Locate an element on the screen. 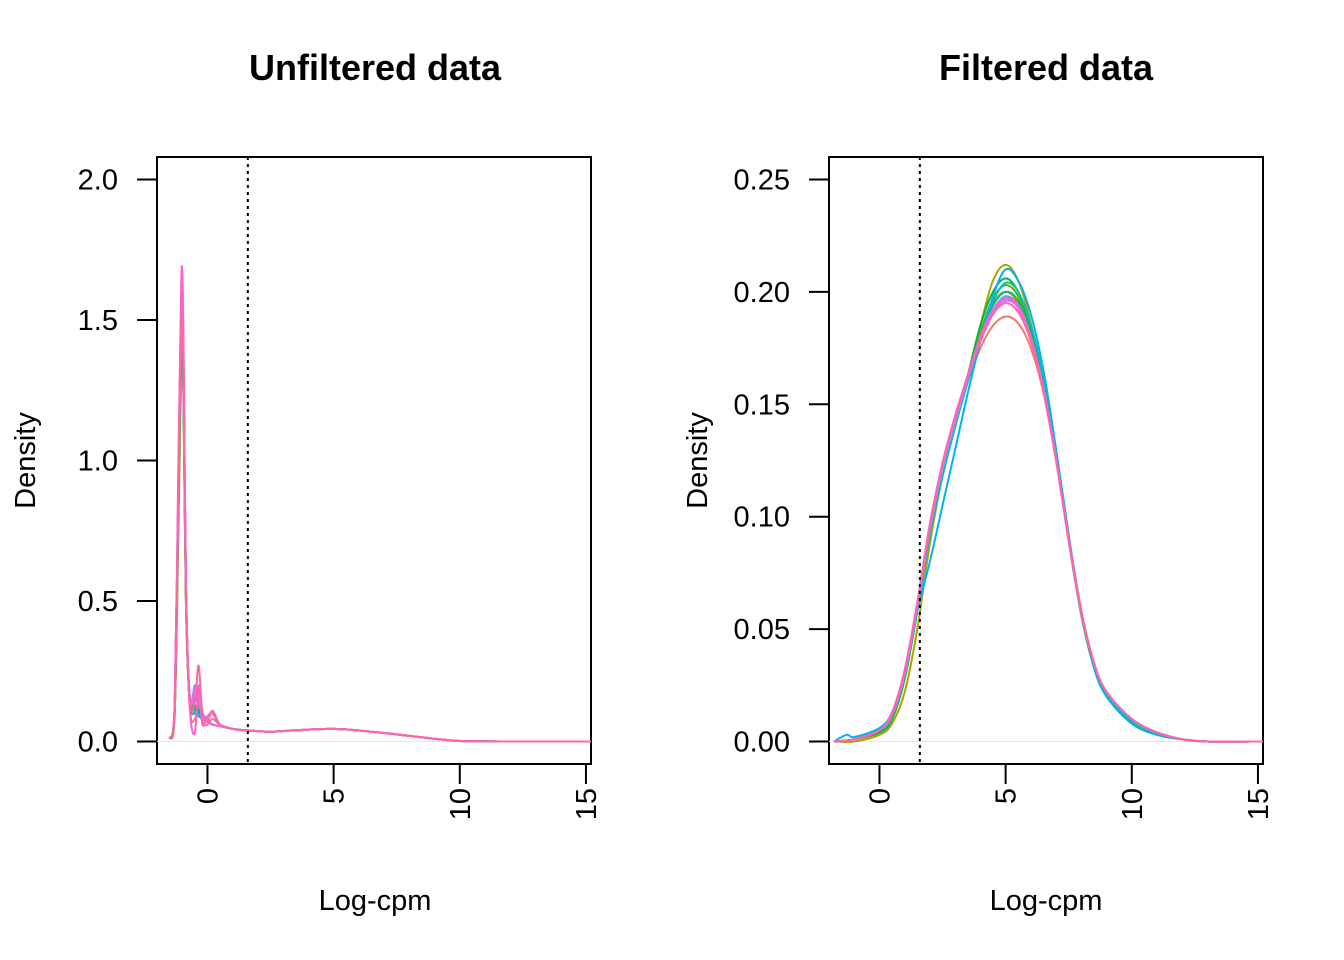 The height and width of the screenshot is (960, 1344). y-tick-label: 0.20 is located at coordinates (762, 293).